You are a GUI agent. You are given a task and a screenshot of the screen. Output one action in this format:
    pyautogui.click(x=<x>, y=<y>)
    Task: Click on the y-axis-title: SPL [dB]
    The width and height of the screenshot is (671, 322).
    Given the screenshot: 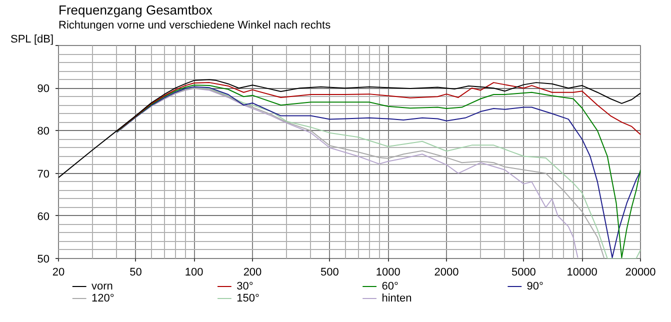 What is the action you would take?
    pyautogui.click(x=32, y=40)
    